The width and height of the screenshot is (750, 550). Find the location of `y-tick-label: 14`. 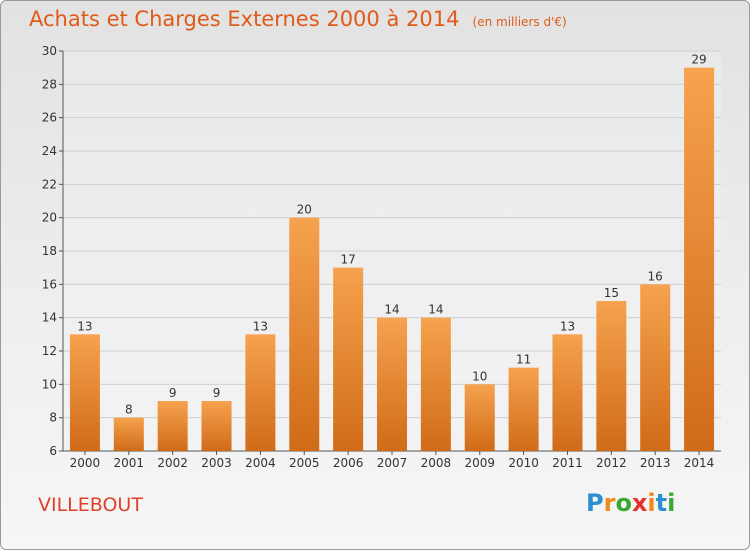

y-tick-label: 14 is located at coordinates (49, 318).